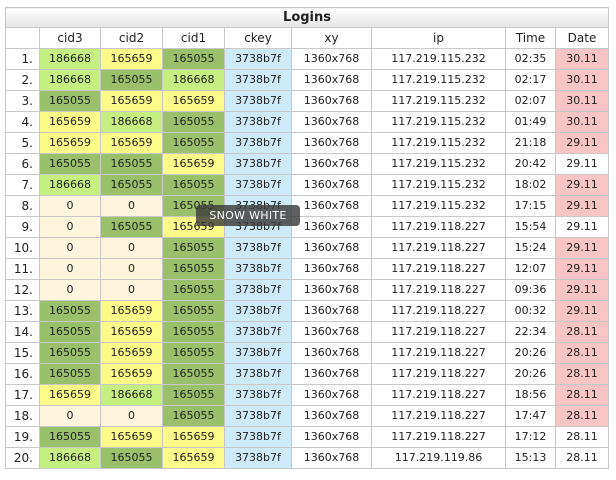 The height and width of the screenshot is (480, 616). What do you see at coordinates (70, 38) in the screenshot?
I see `cid3-header: cid3` at bounding box center [70, 38].